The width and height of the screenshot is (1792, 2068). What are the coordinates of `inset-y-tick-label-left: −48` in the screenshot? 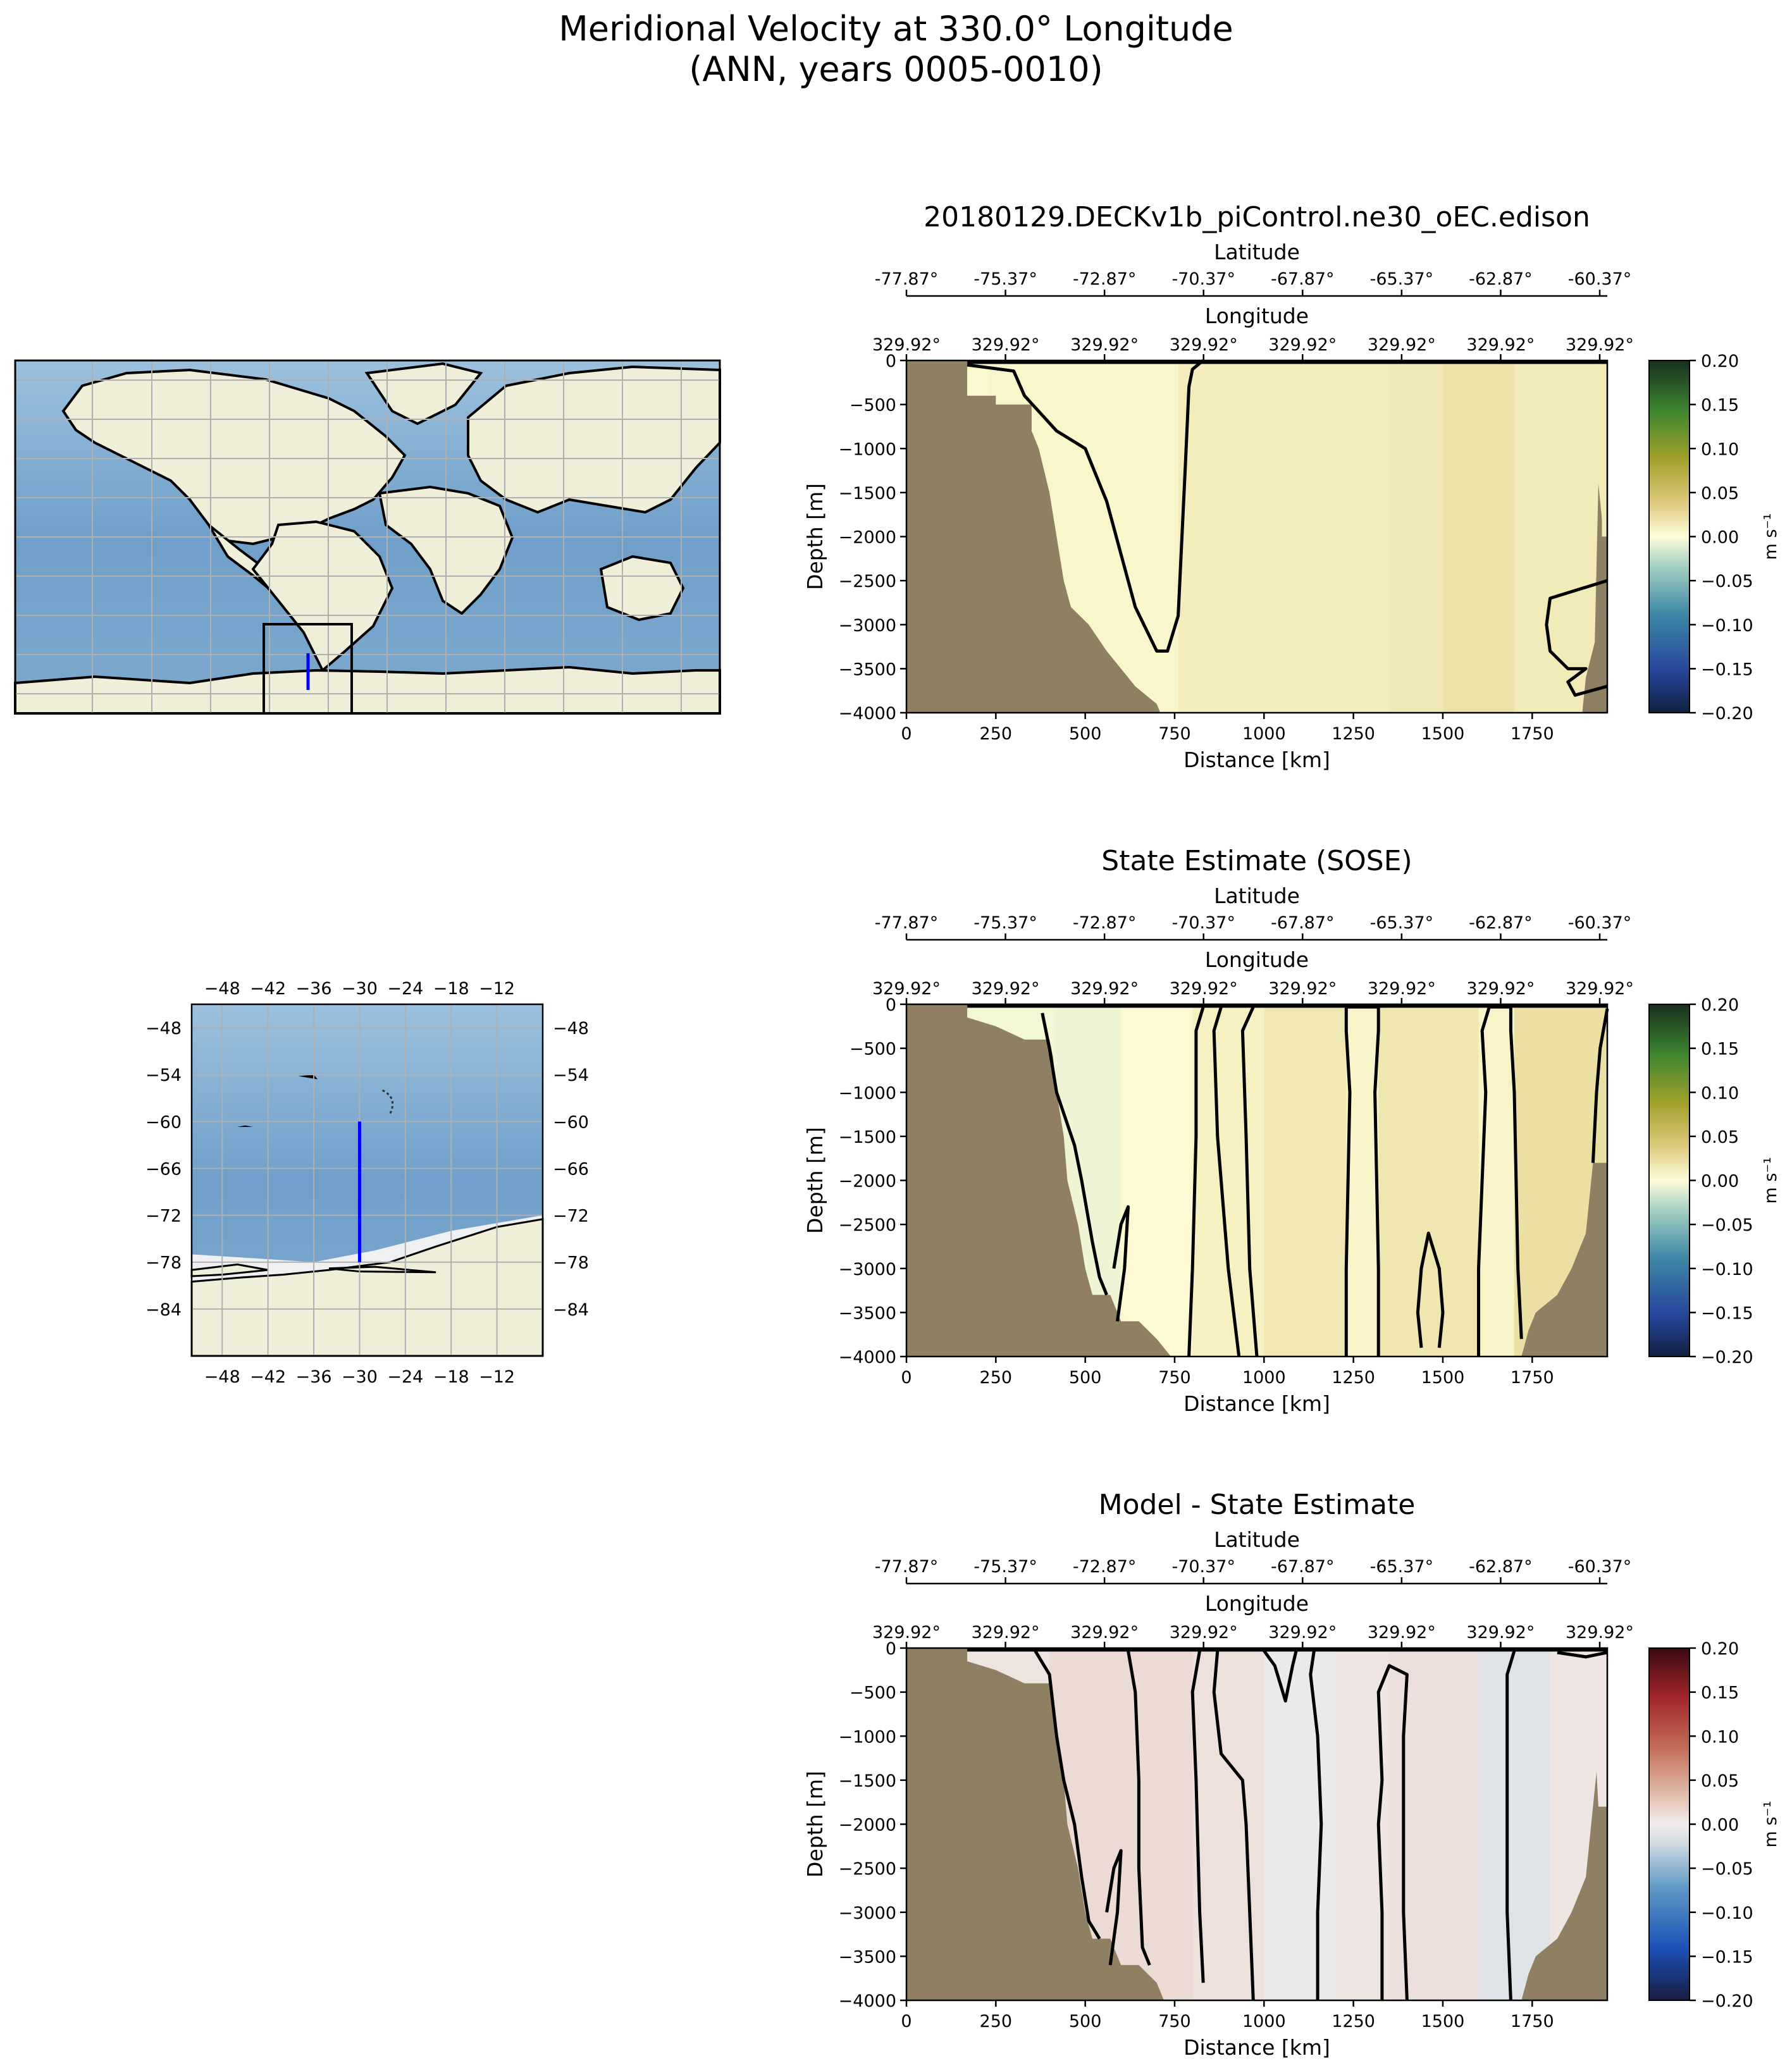 It's located at (163, 1028).